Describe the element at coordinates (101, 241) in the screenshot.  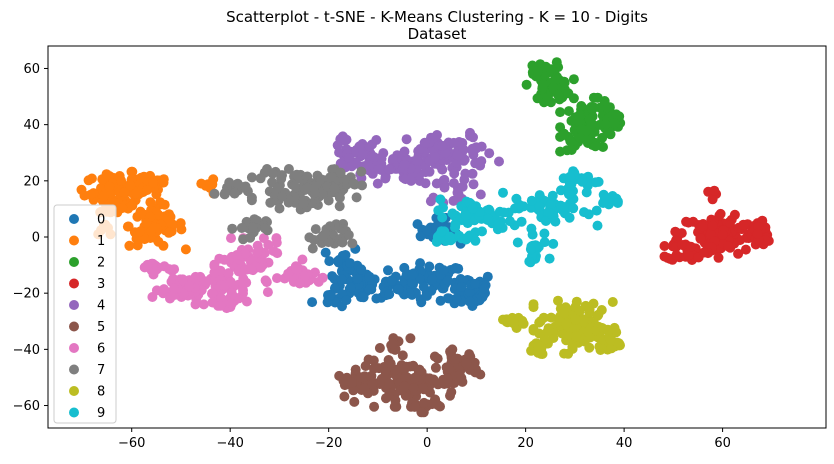
I see `legend-label: 1` at that location.